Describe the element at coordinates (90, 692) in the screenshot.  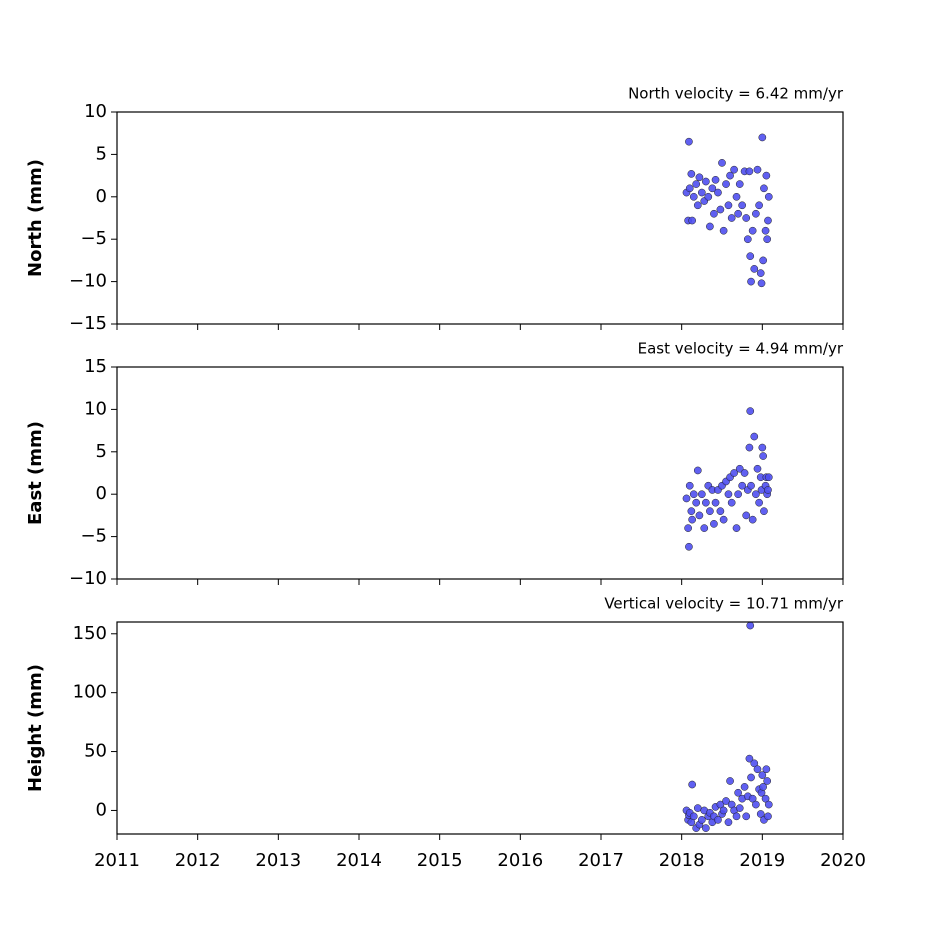
I see `y-tick-label: 100` at that location.